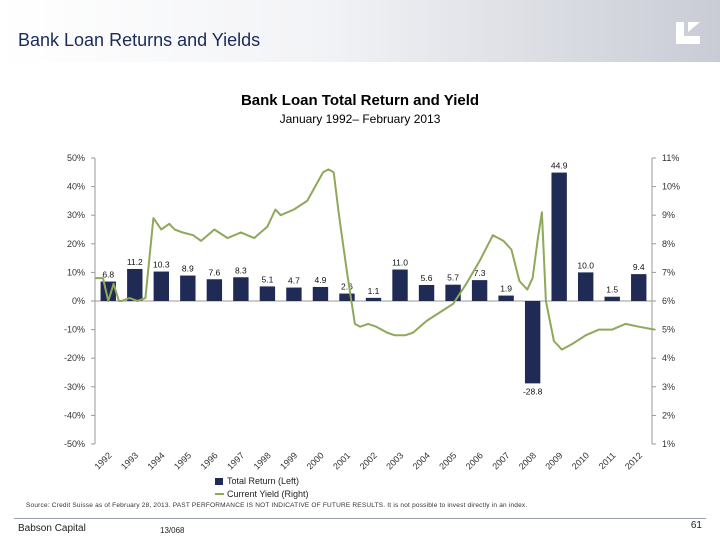 This screenshot has height=540, width=720. What do you see at coordinates (479, 290) in the screenshot?
I see `bar-2006` at bounding box center [479, 290].